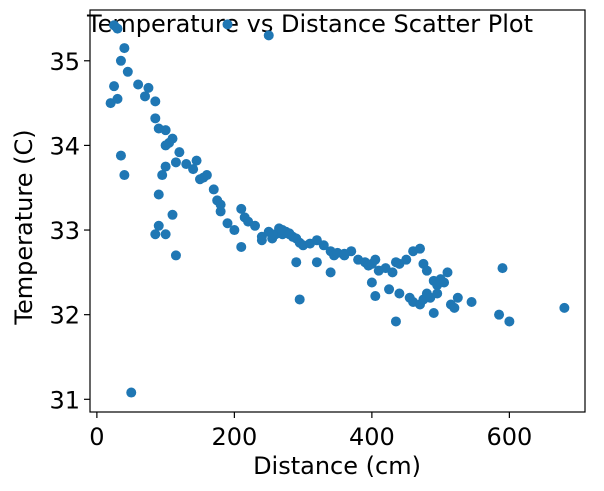 This screenshot has height=491, width=604. I want to click on y-axis-ticks: 31 32 33 34 35, so click(69, 231).